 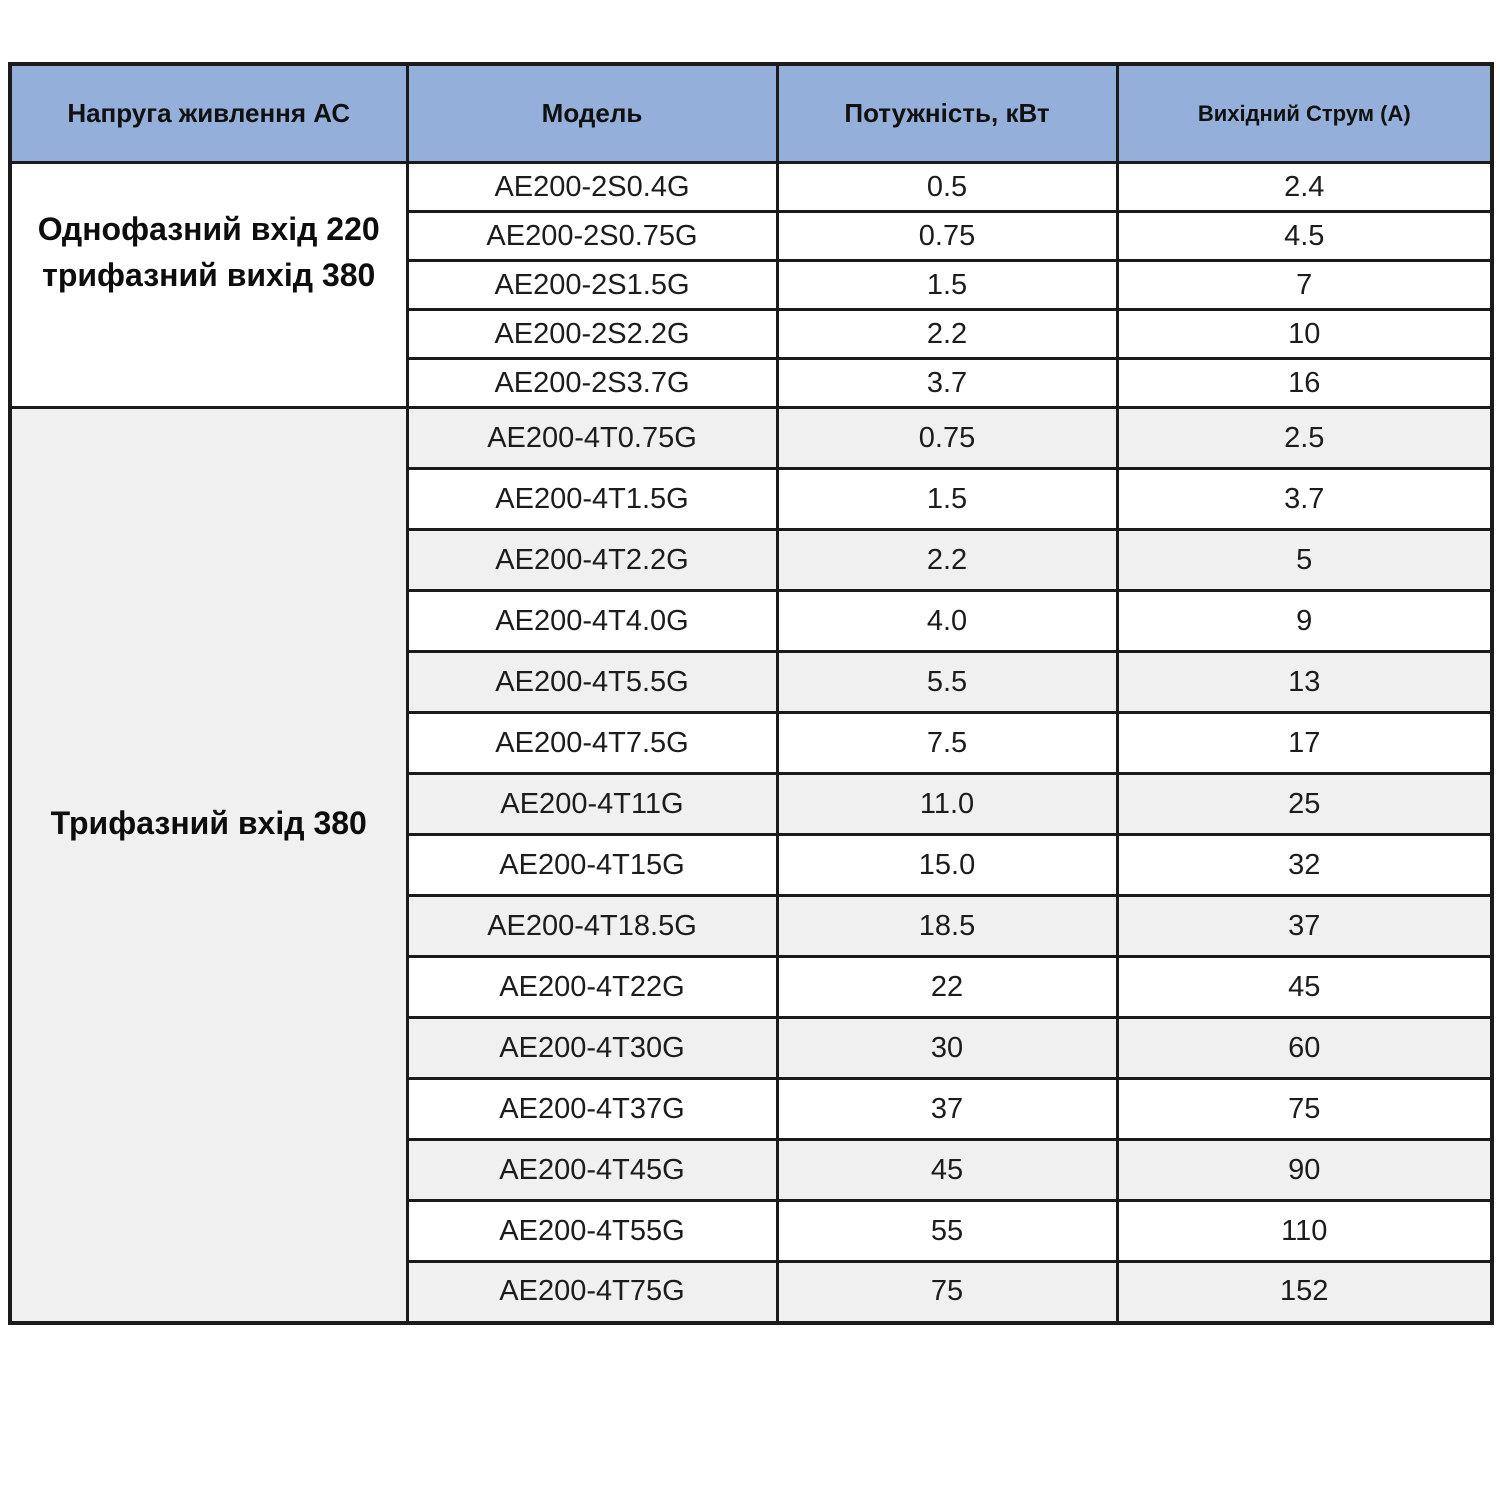 I want to click on power-cell: 5.5, so click(x=947, y=682).